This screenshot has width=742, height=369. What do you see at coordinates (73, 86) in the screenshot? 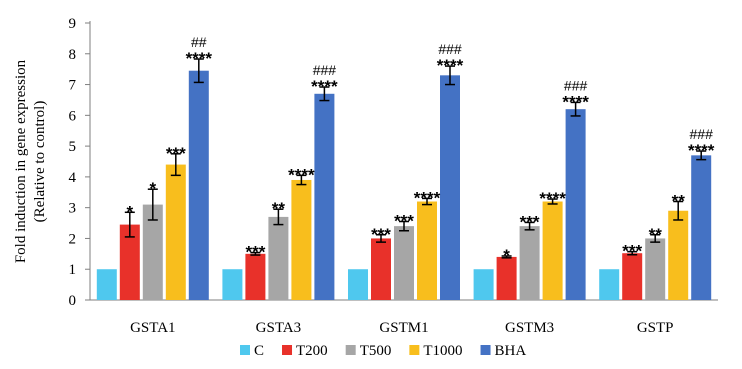
I see `y-tick-label: 7` at bounding box center [73, 86].